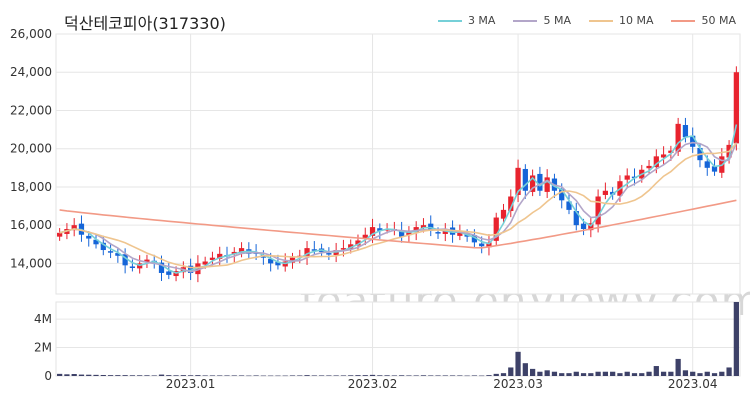 The height and width of the screenshot is (400, 750). I want to click on x-tick-label: 2023.02, so click(373, 384).